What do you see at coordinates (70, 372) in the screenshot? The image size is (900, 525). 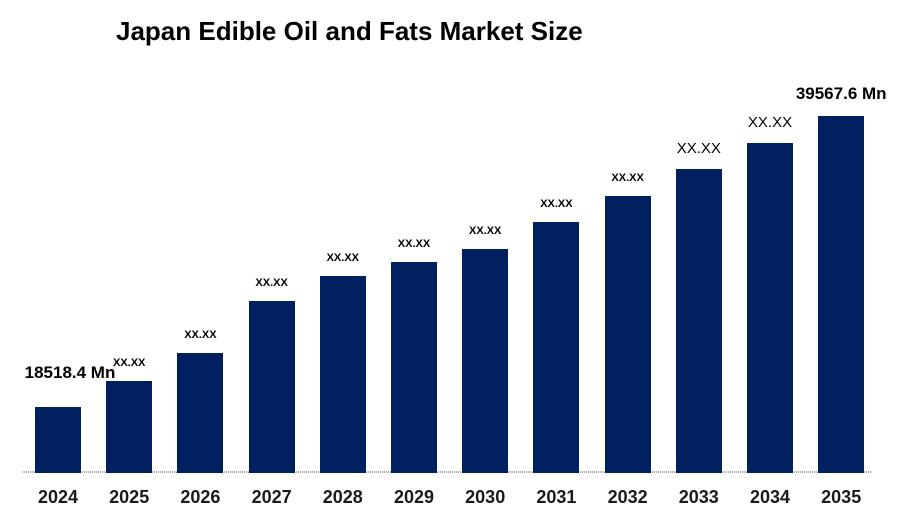 I see `bar-value-label-2024: 18518.4 Mn` at bounding box center [70, 372].